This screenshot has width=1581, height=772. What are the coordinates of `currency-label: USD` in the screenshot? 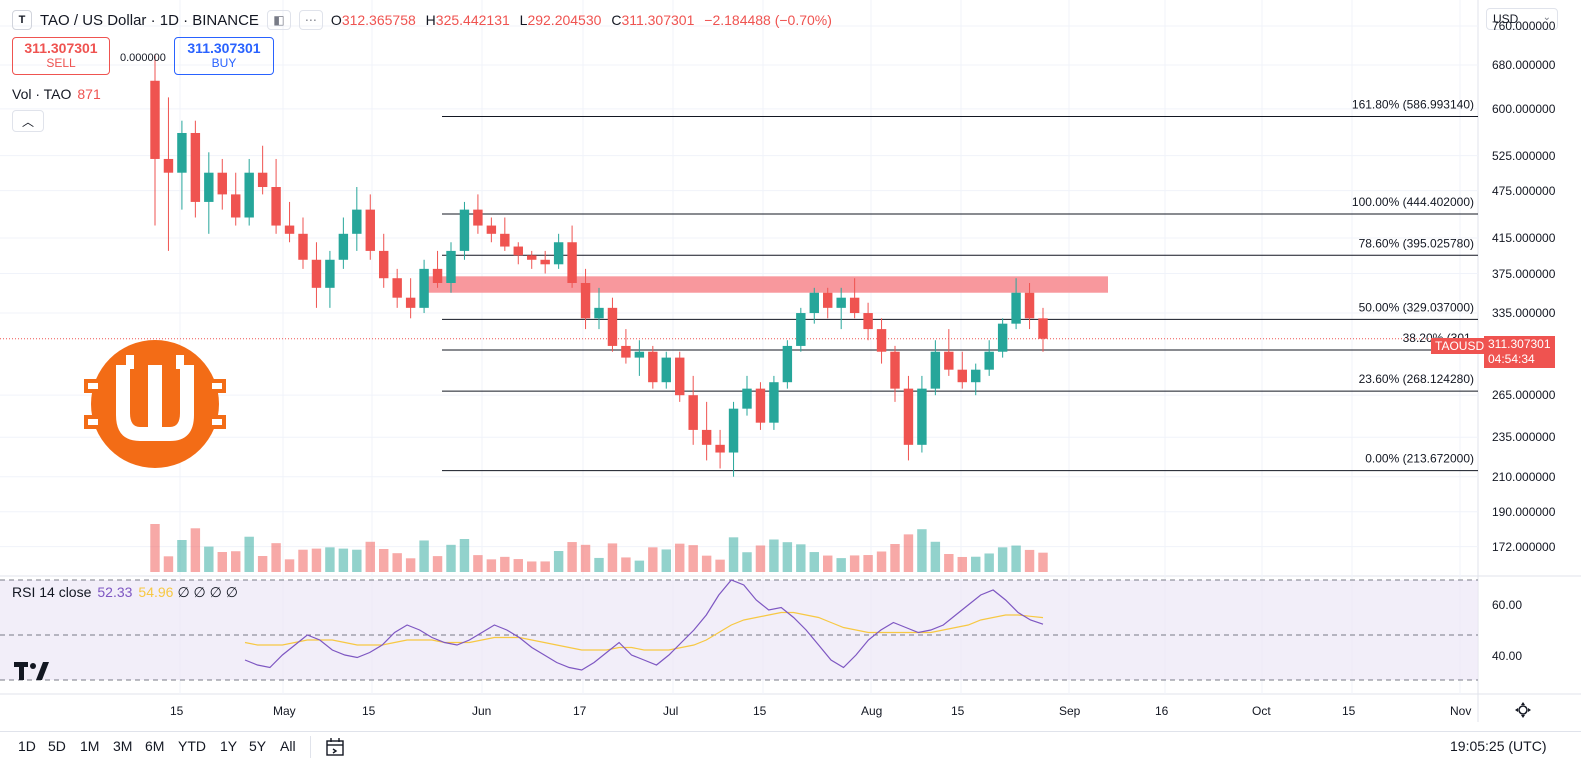 It's located at (1506, 19).